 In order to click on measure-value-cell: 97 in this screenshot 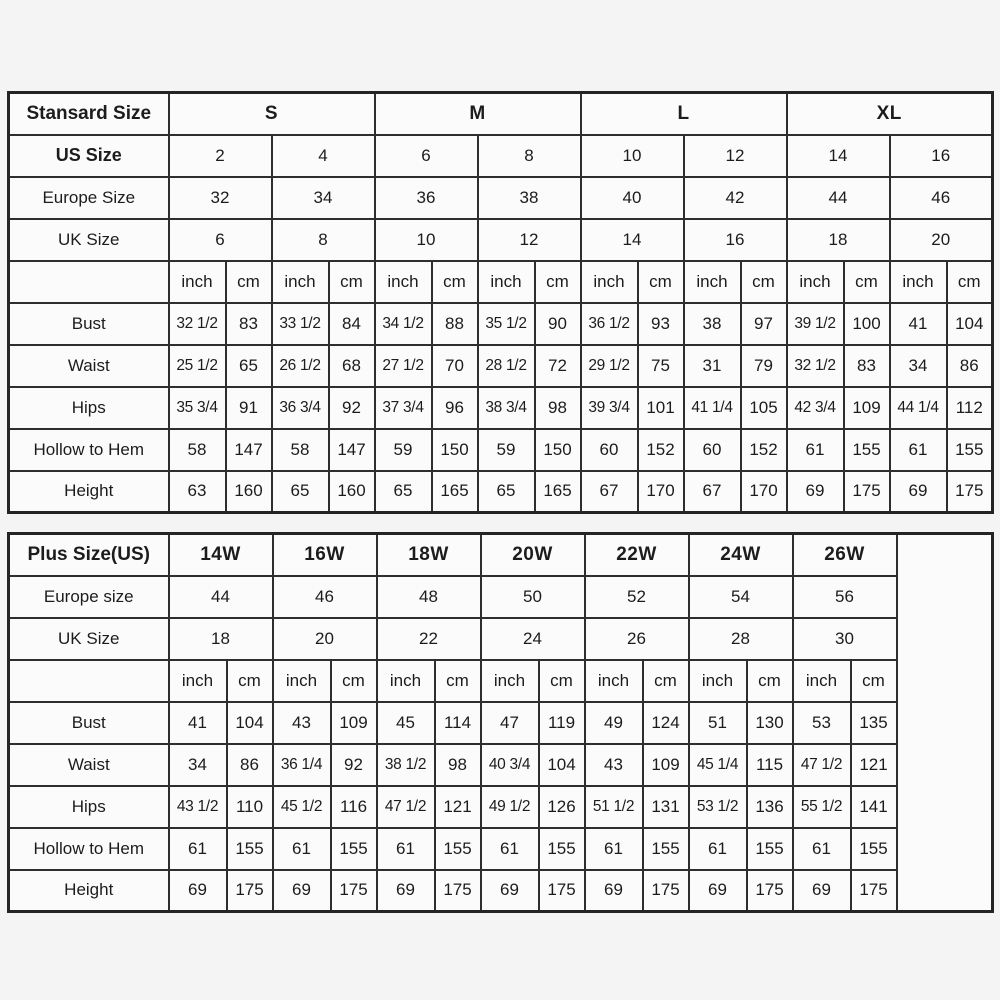, I will do `click(763, 323)`.